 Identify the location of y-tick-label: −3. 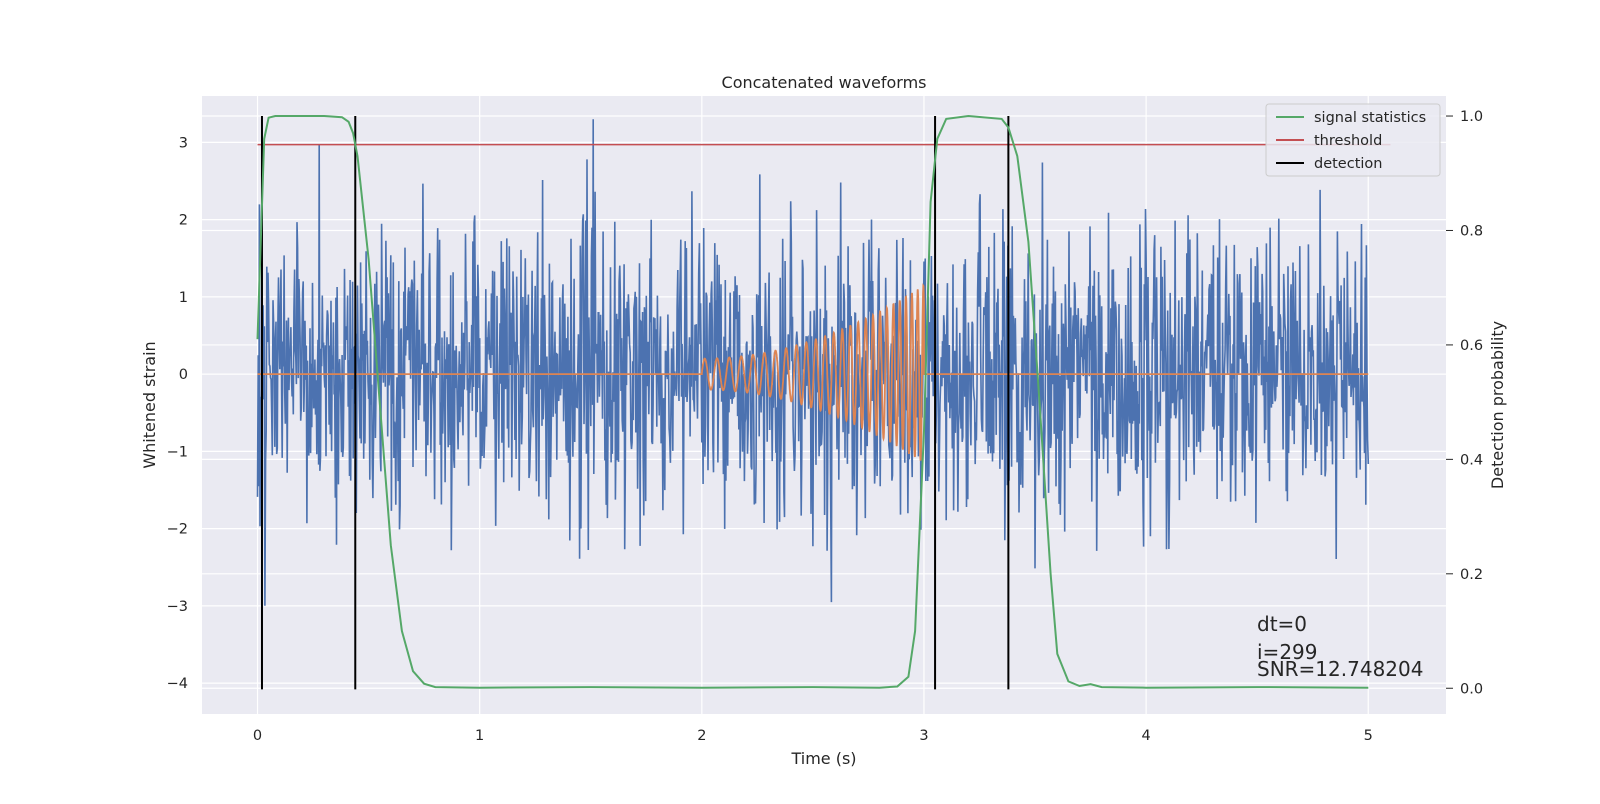
(177, 607).